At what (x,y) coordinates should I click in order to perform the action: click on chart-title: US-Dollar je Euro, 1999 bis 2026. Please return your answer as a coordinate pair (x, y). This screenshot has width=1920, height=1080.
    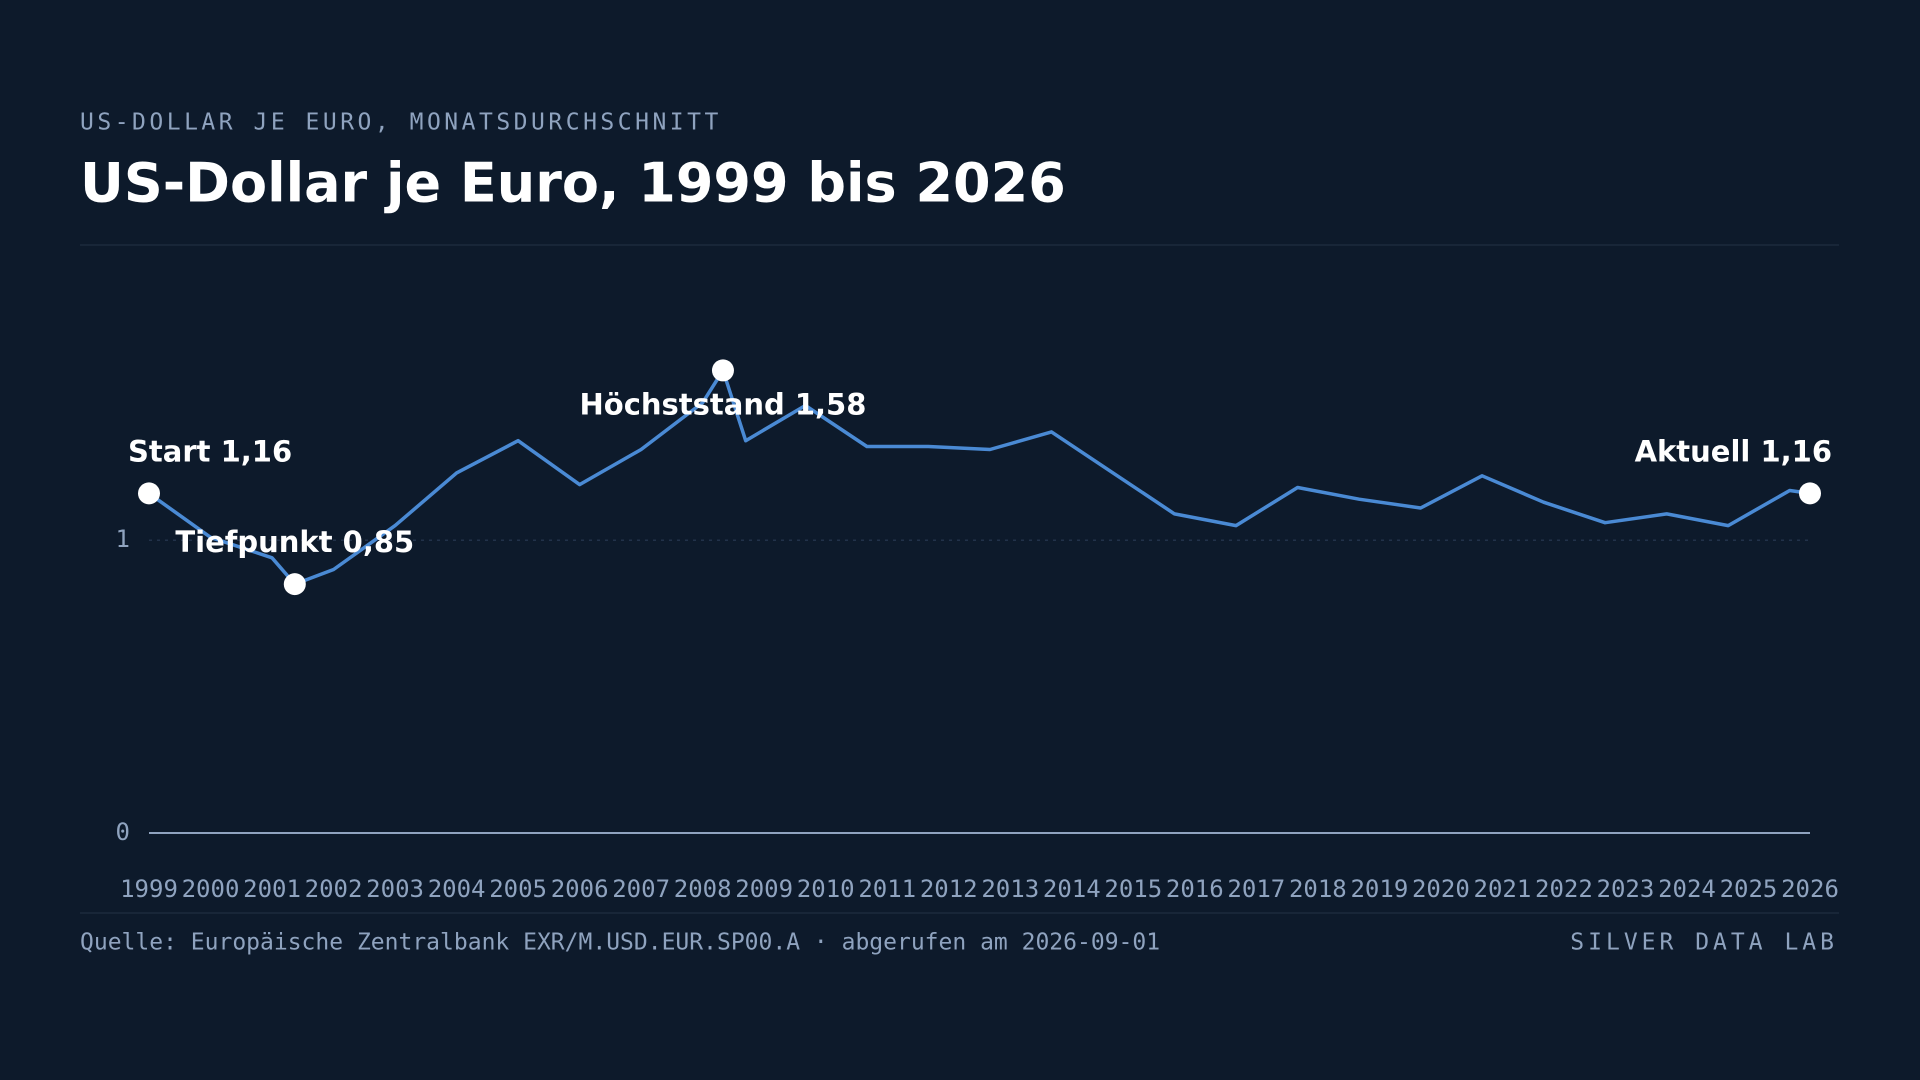
    Looking at the image, I should click on (573, 183).